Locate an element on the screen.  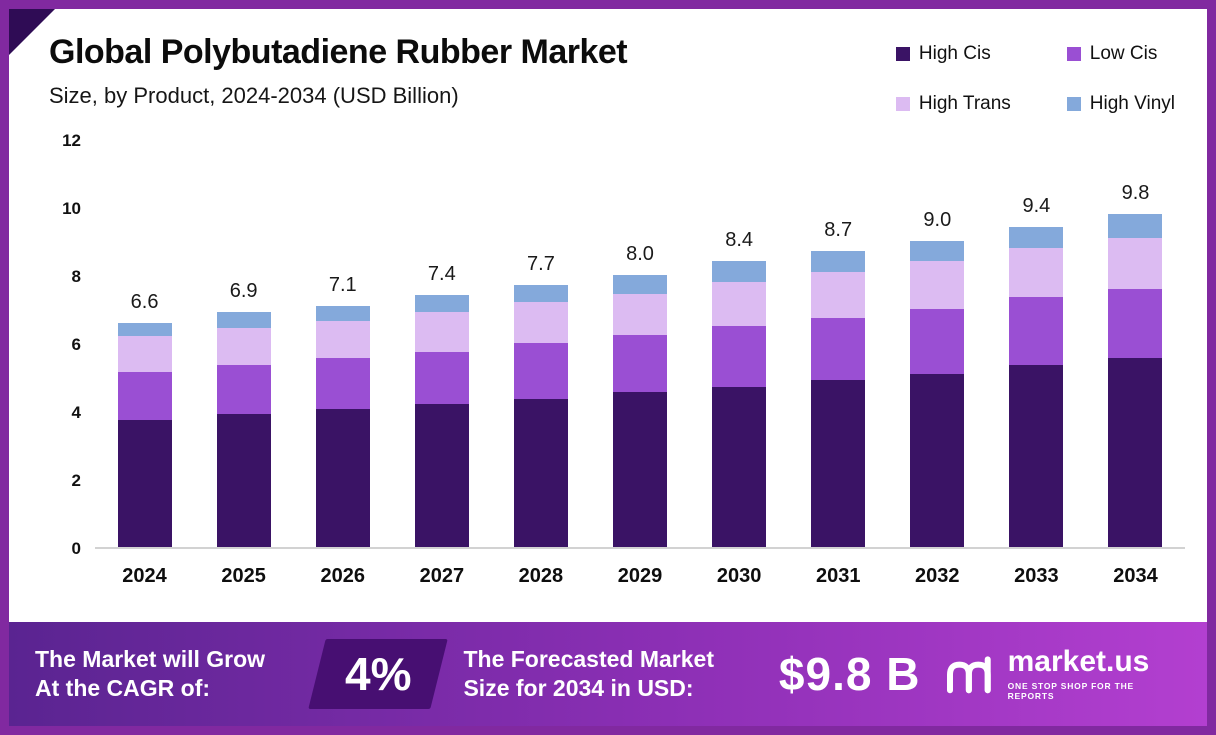
legend-item-high-vinyl: High Vinyl is located at coordinates (1120, 104).